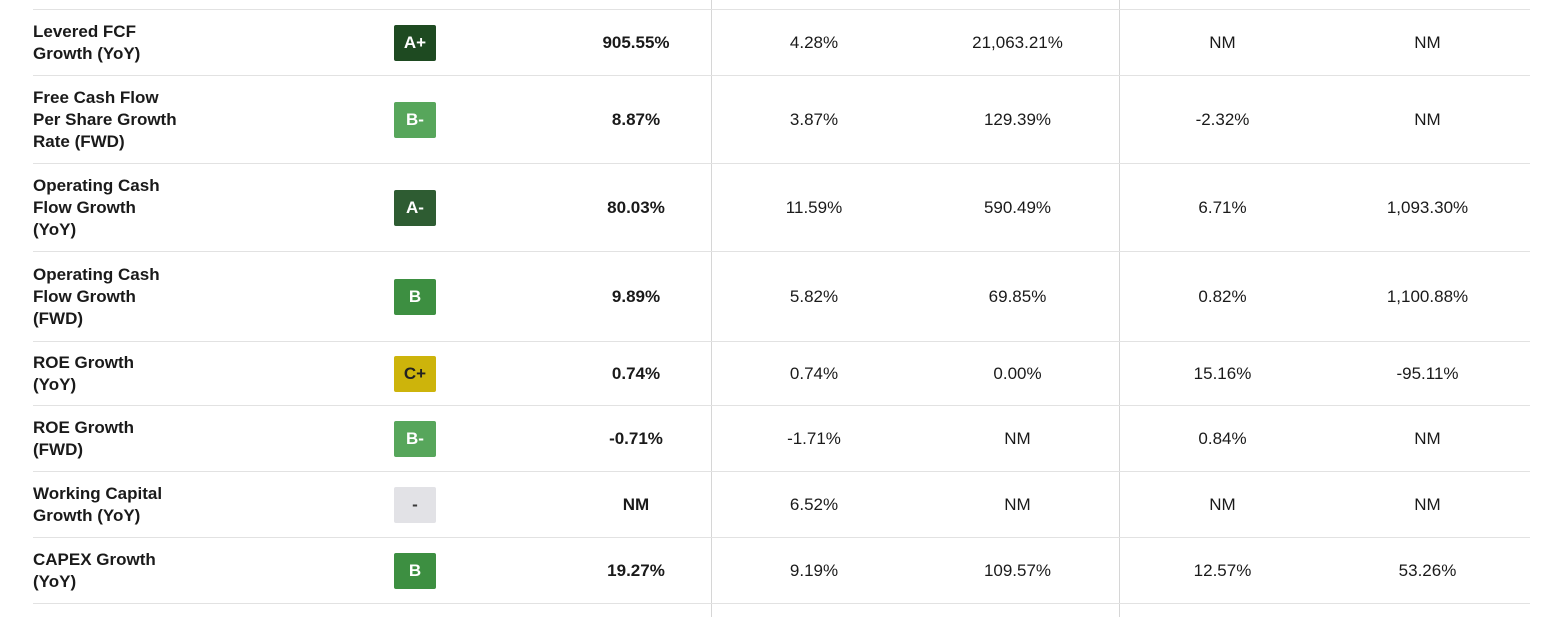 The width and height of the screenshot is (1542, 618). What do you see at coordinates (94, 570) in the screenshot?
I see `metric-label: CAPEX Growth (YoY)` at bounding box center [94, 570].